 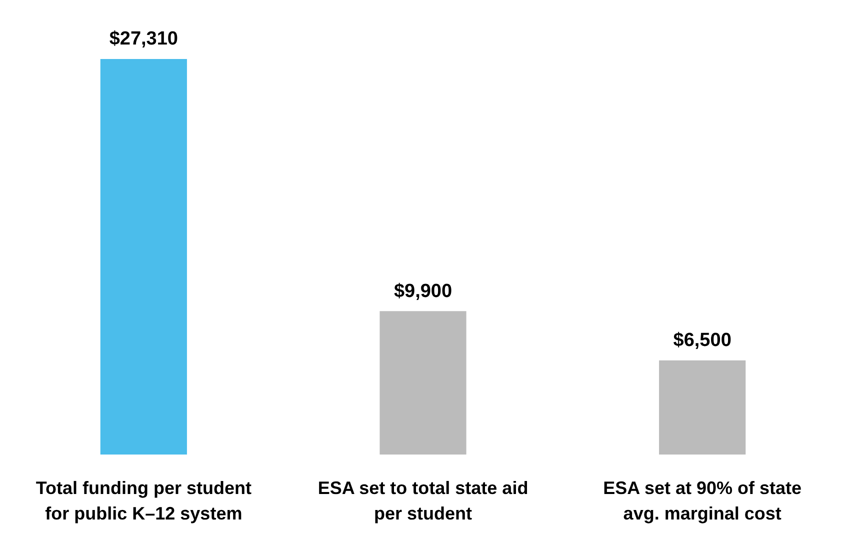 What do you see at coordinates (143, 39) in the screenshot?
I see `data-label: $27,310` at bounding box center [143, 39].